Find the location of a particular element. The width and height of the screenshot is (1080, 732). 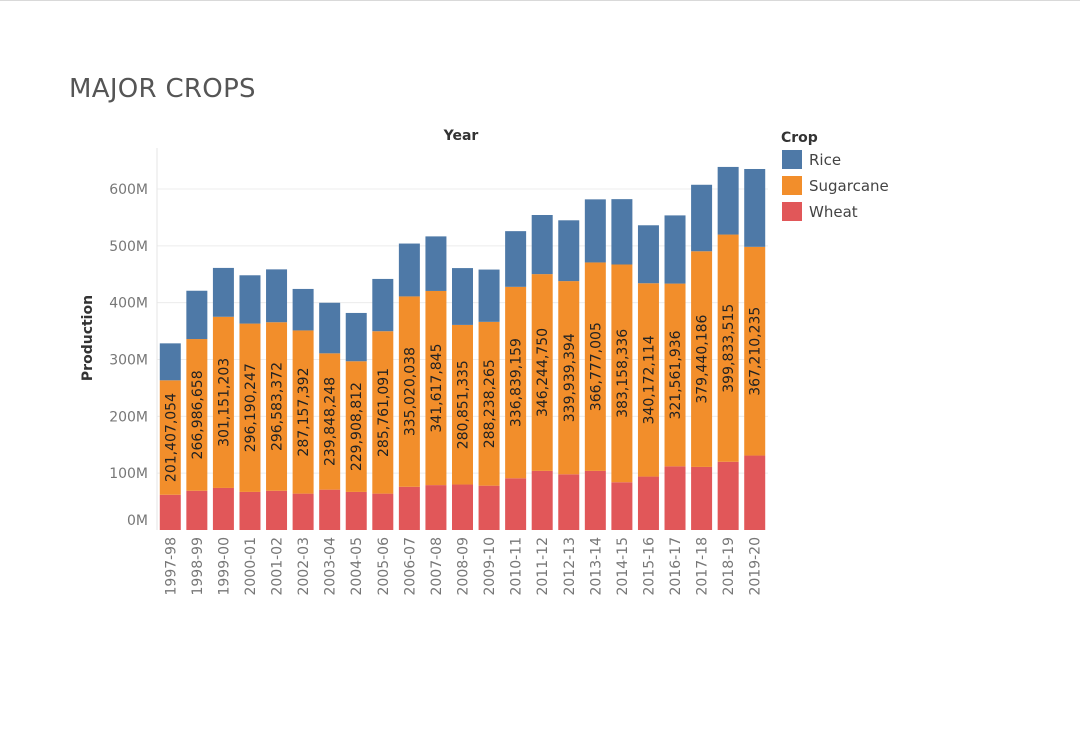

bar-value-label: 379,440,186 is located at coordinates (703, 358).